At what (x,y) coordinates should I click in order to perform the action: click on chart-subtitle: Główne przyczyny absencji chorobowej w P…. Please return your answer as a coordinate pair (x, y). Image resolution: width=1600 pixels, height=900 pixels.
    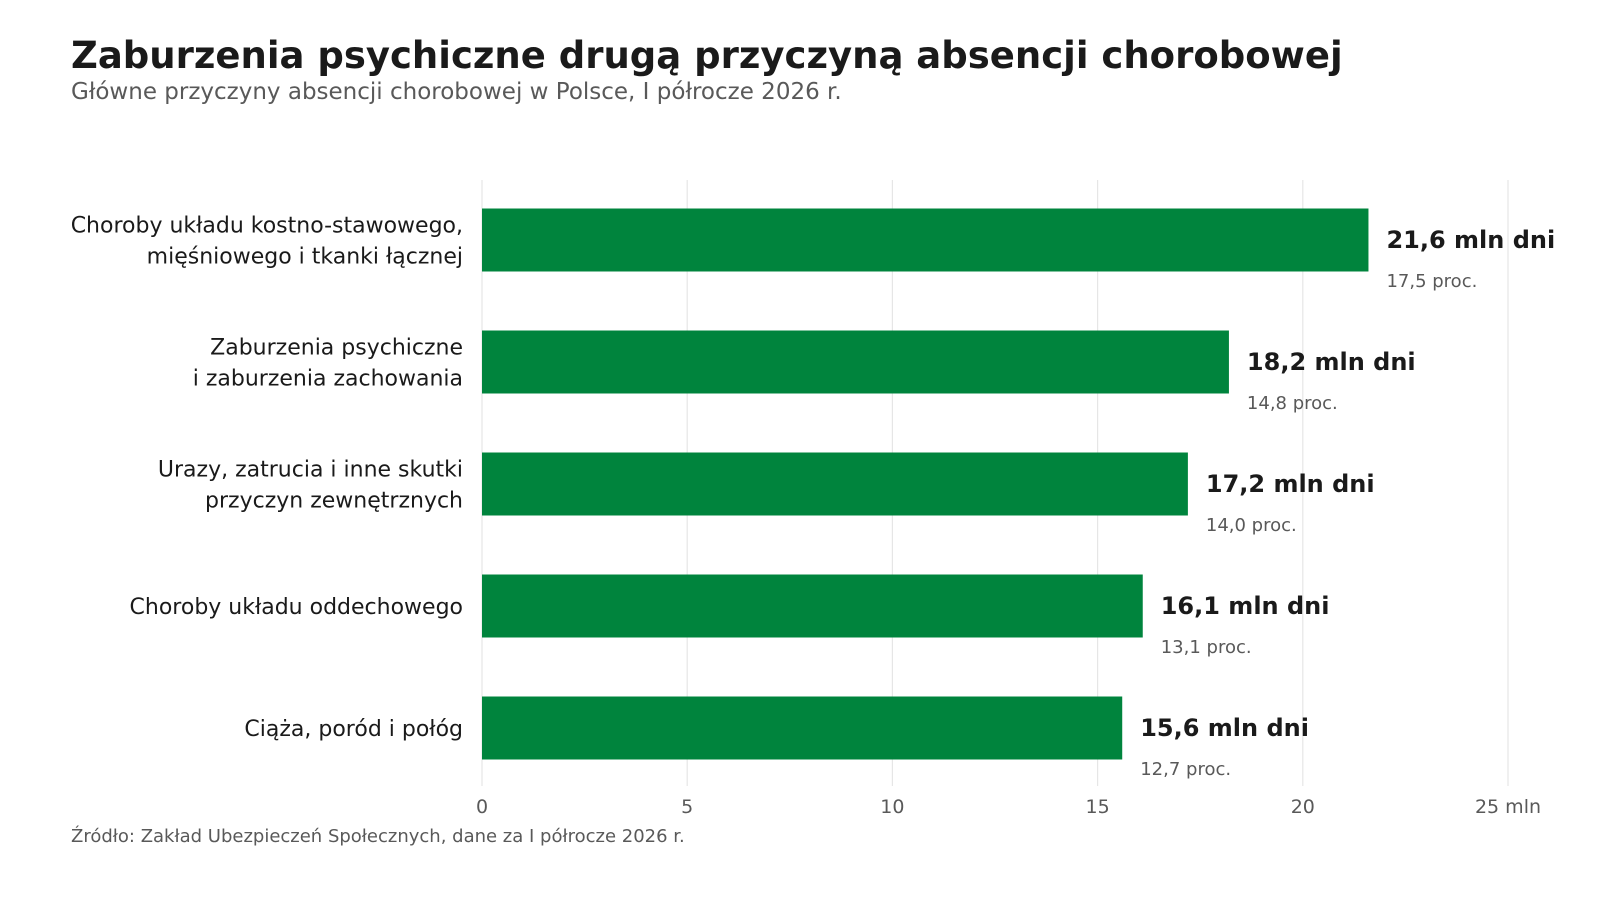
    Looking at the image, I should click on (456, 92).